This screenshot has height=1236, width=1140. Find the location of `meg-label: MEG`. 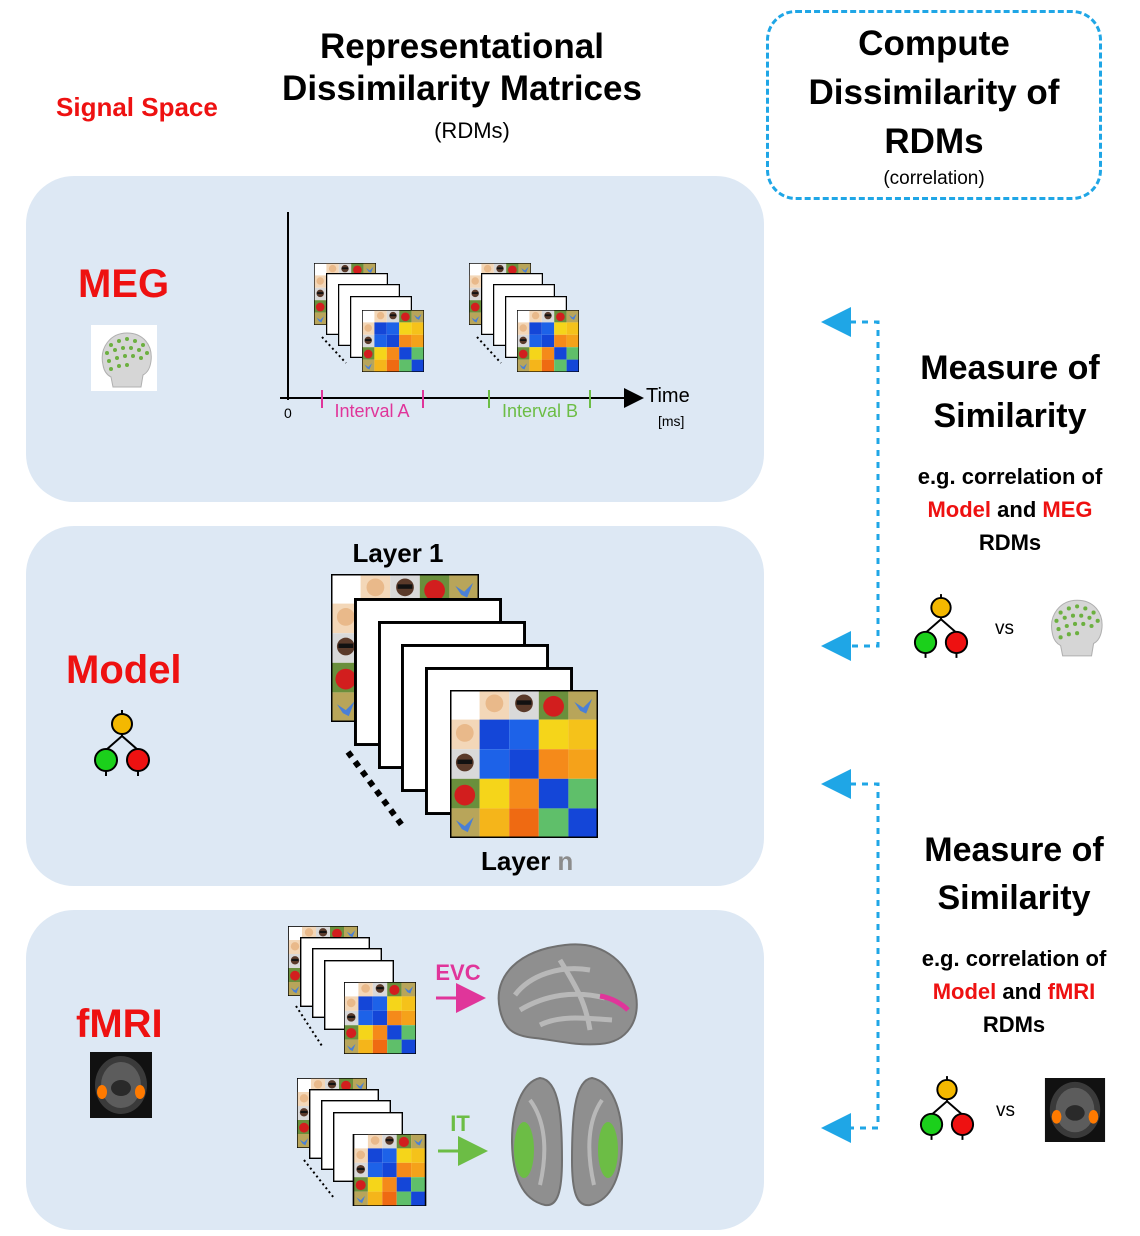

meg-label: MEG is located at coordinates (124, 284).